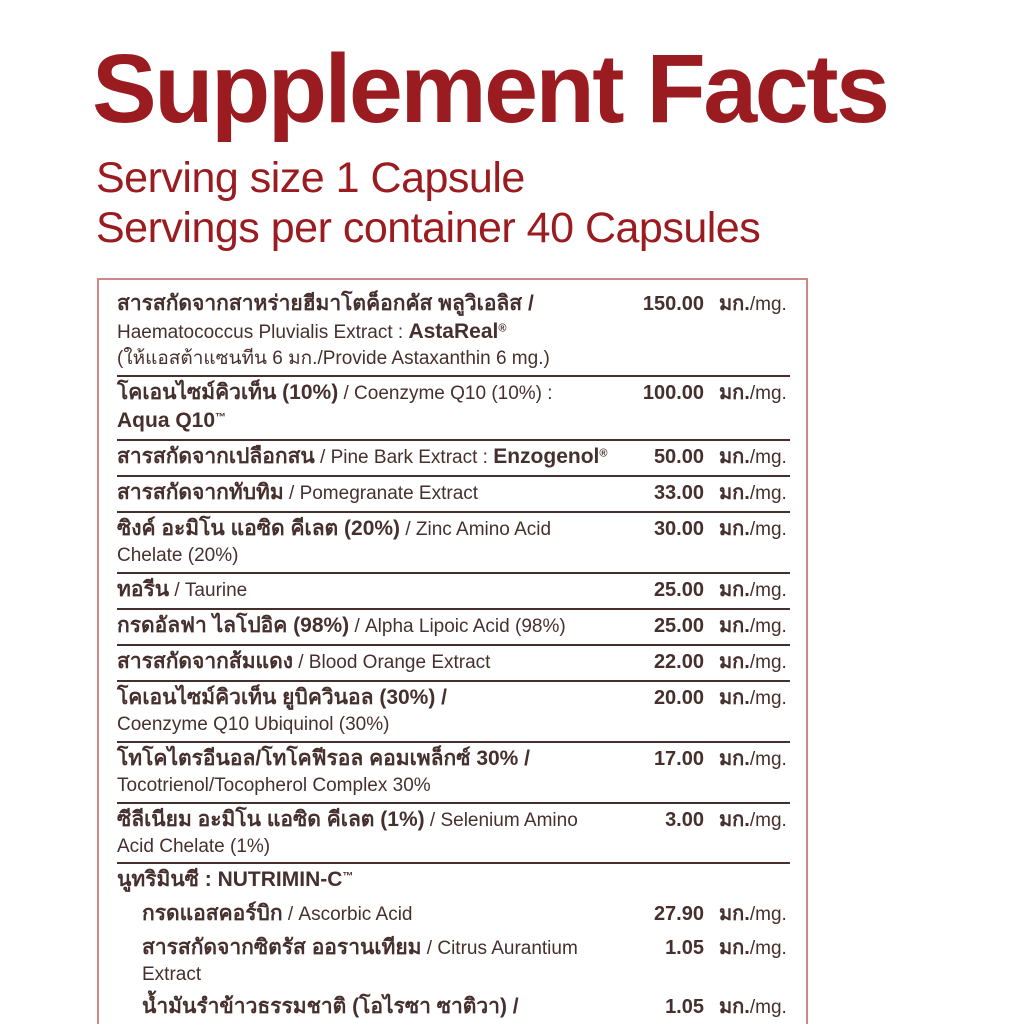 This screenshot has height=1024, width=1024. What do you see at coordinates (450, 880) in the screenshot?
I see `ingredient-name-line: นูทริมินซี : NUTRIMIN-C™` at bounding box center [450, 880].